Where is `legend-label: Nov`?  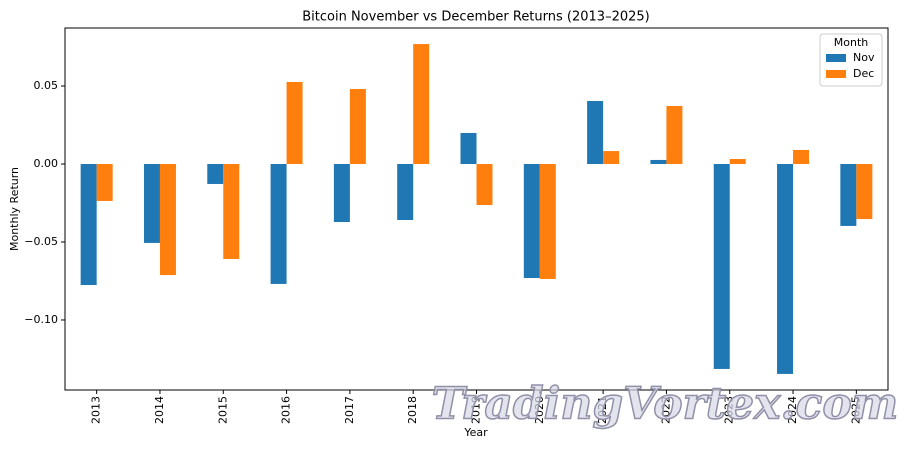 legend-label: Nov is located at coordinates (864, 57).